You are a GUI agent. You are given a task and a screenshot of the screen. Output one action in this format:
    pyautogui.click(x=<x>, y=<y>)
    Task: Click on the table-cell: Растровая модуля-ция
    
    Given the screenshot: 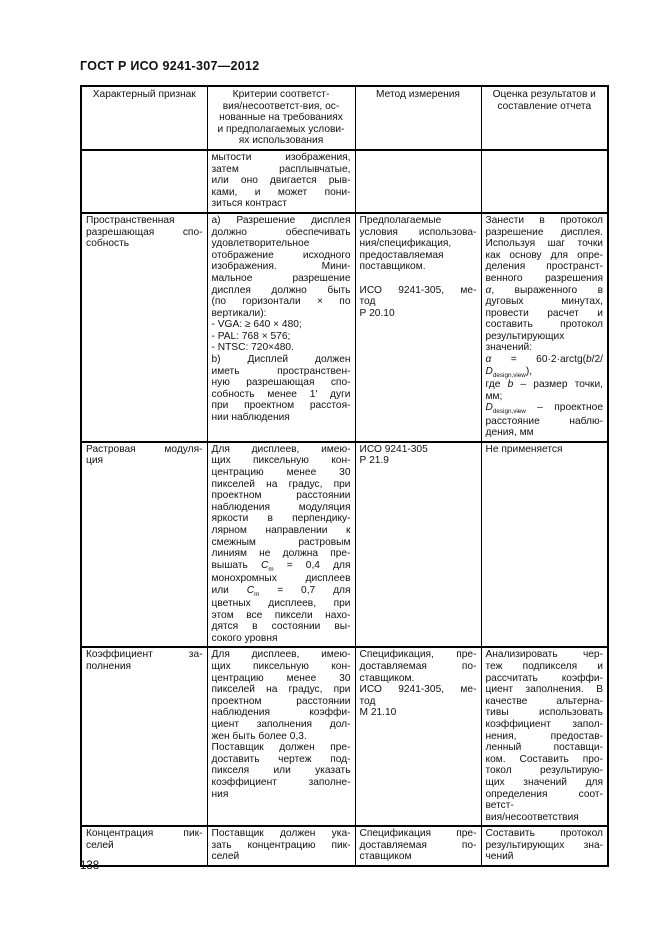 What is the action you would take?
    pyautogui.click(x=144, y=544)
    